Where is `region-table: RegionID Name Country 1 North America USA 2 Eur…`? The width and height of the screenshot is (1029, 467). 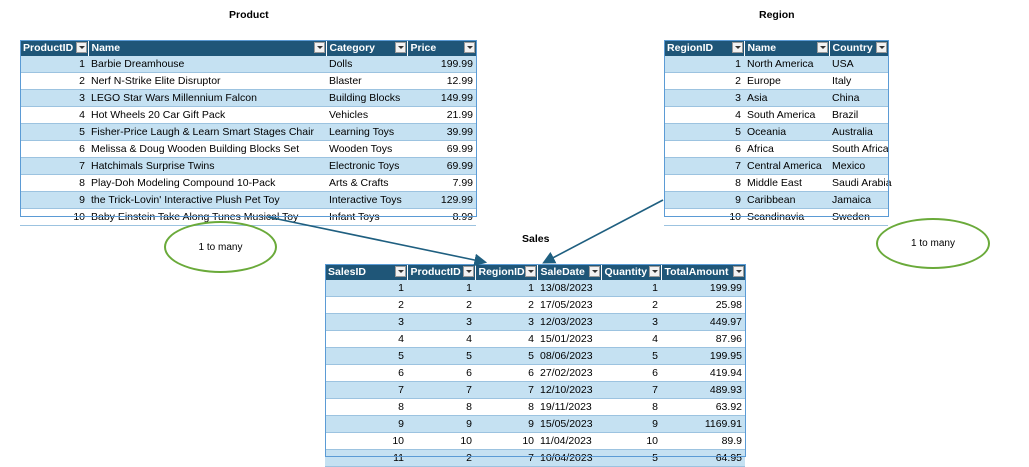 region-table: RegionID Name Country 1 North America USA 2 Eur… is located at coordinates (778, 133).